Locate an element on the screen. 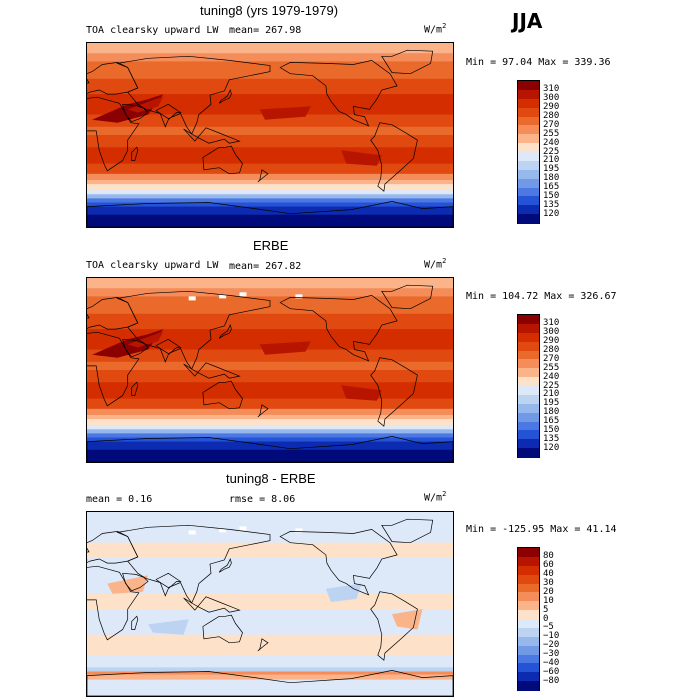 The height and width of the screenshot is (700, 700). panel-1-units: W/m2 is located at coordinates (435, 29).